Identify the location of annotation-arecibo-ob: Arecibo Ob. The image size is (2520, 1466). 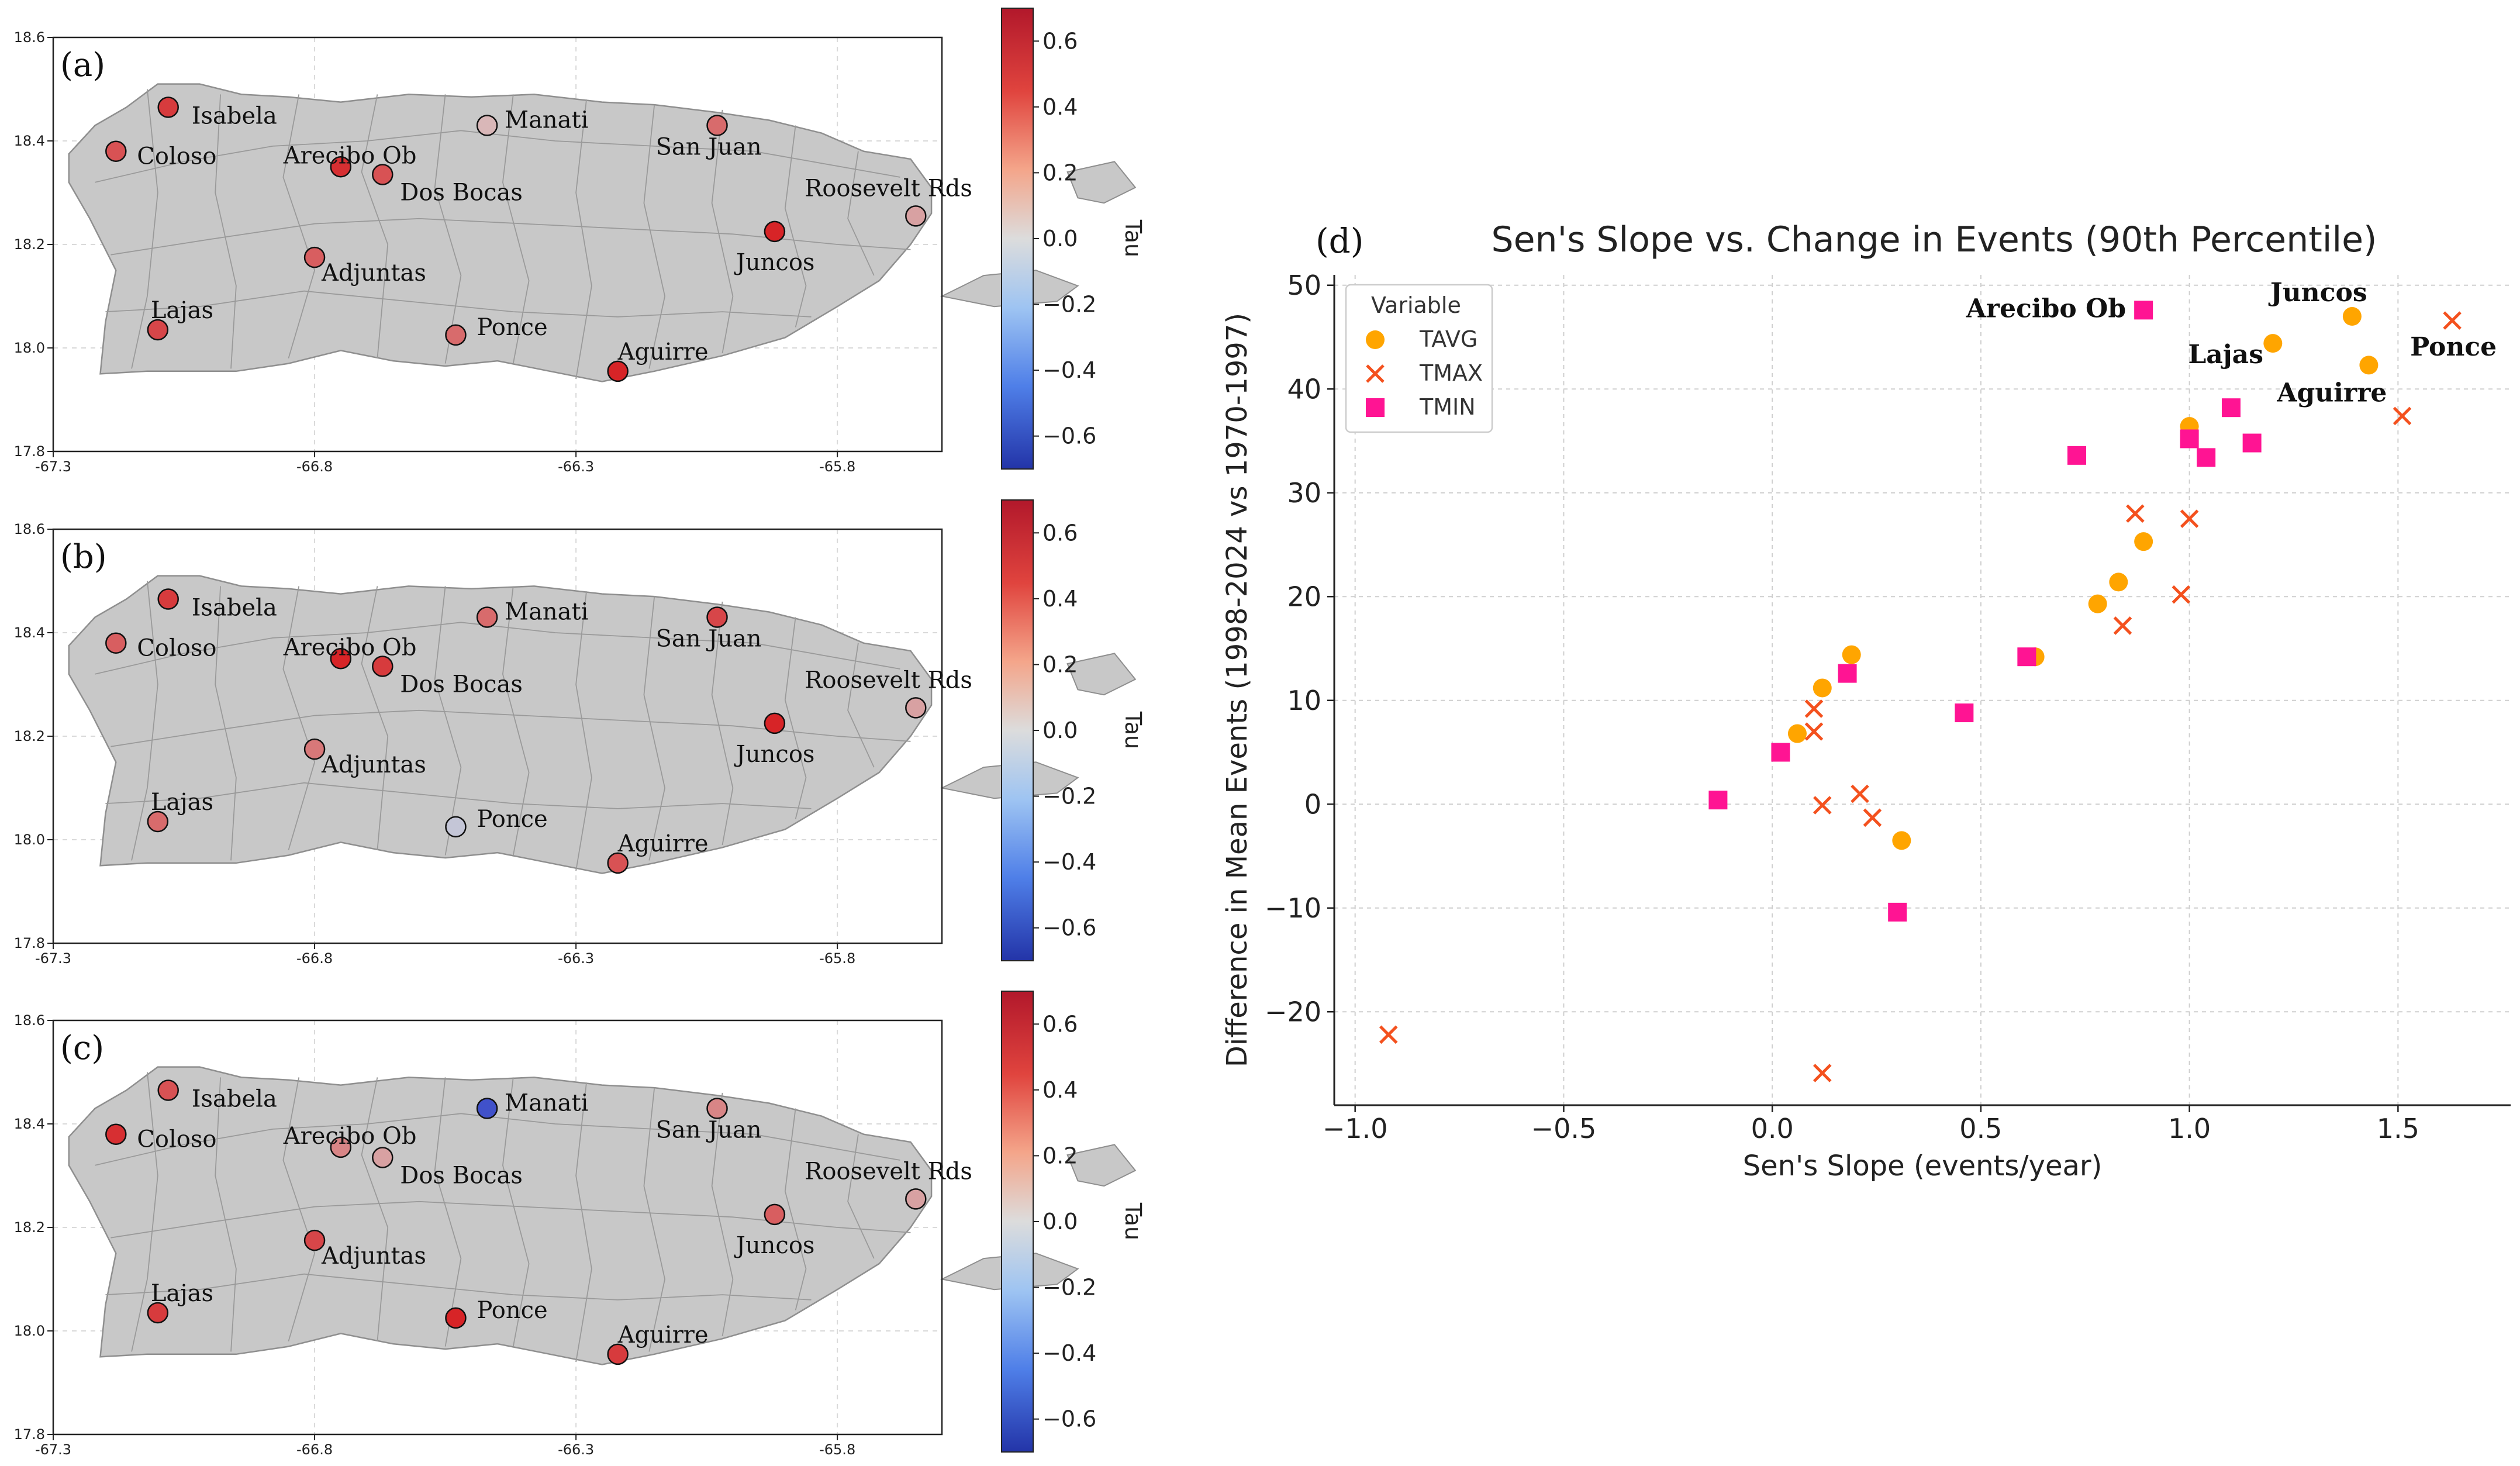
(2046, 308).